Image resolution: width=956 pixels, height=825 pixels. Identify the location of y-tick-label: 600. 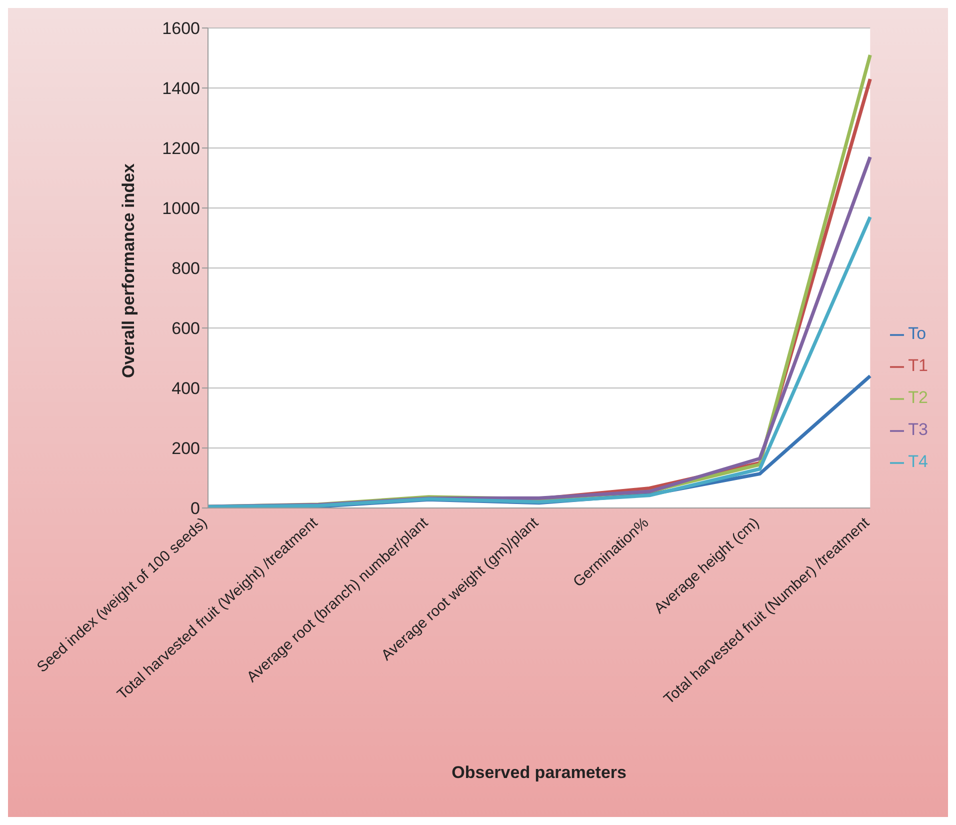
(186, 328).